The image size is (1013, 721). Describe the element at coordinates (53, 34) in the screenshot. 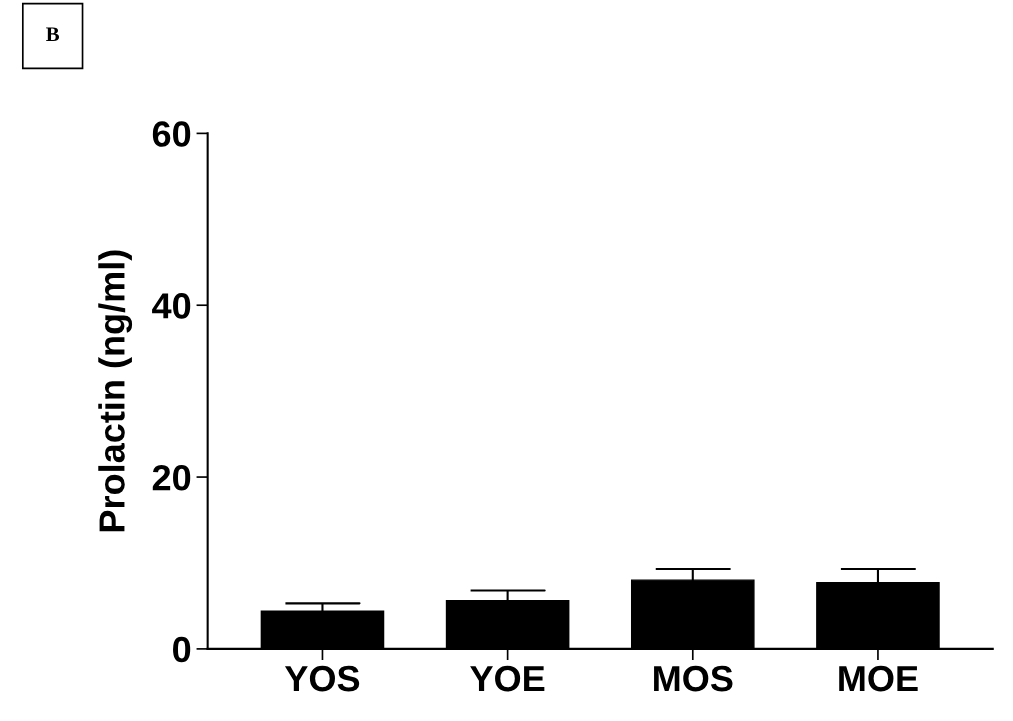

I see `text: B` at that location.